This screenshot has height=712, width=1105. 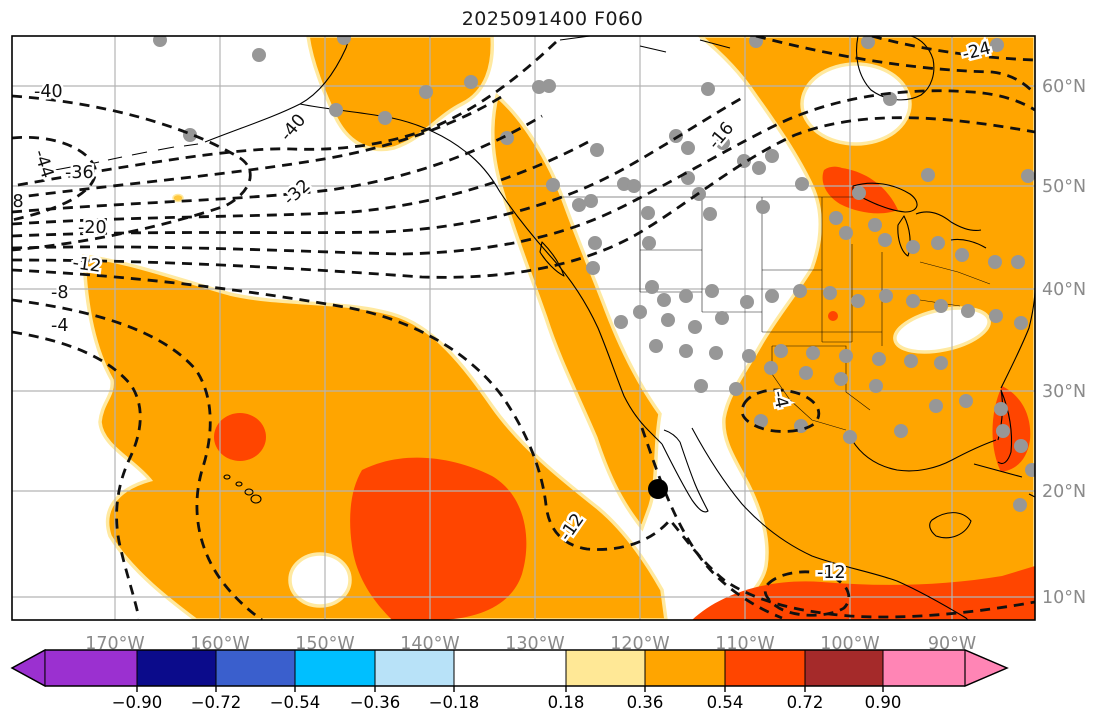 I want to click on colorbar-tick-label: −0.72, so click(x=216, y=702).